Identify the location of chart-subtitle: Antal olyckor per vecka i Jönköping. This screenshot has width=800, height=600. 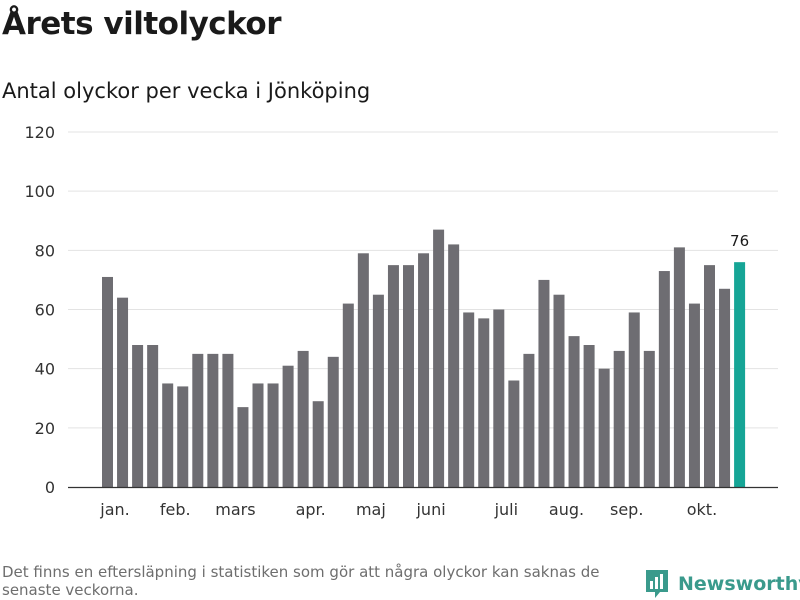
(186, 91).